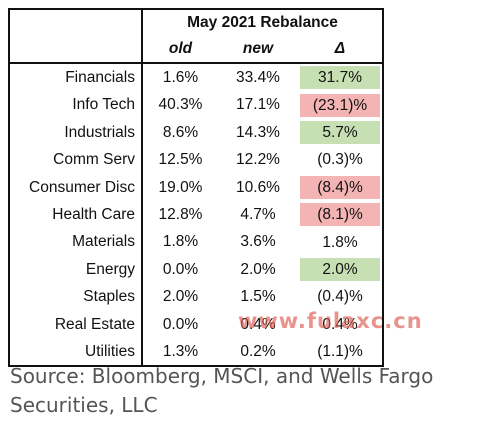 This screenshot has width=500, height=439. I want to click on old-weight-cell: 1.6%, so click(180, 77).